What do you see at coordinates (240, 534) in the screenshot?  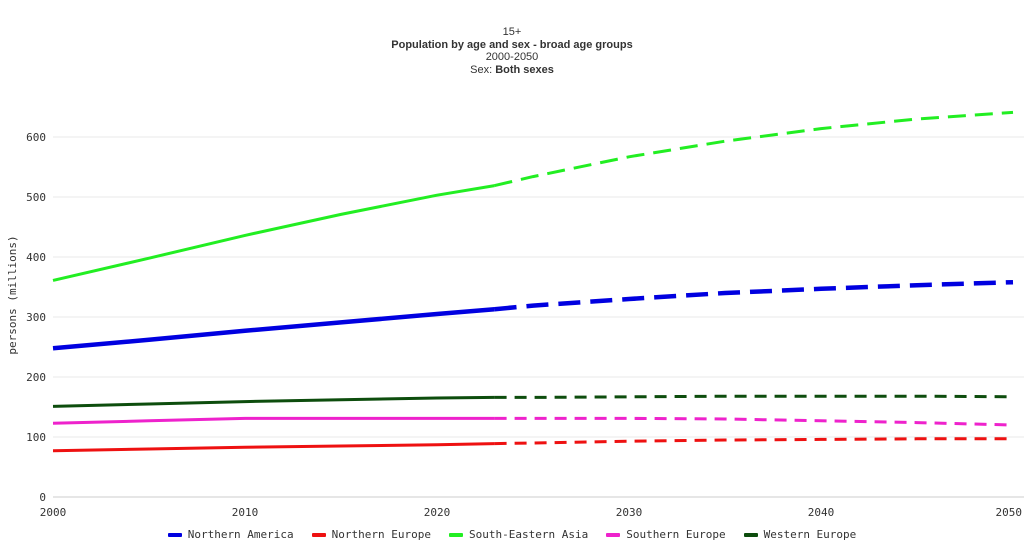 I see `legend-label: Northern America` at bounding box center [240, 534].